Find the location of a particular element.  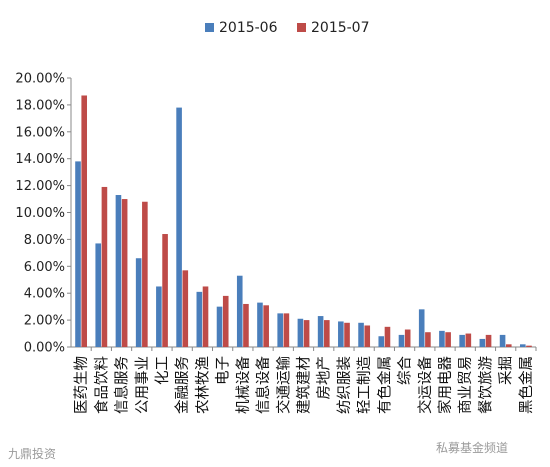

bar-2015-06-农林牧渔 is located at coordinates (199, 319).